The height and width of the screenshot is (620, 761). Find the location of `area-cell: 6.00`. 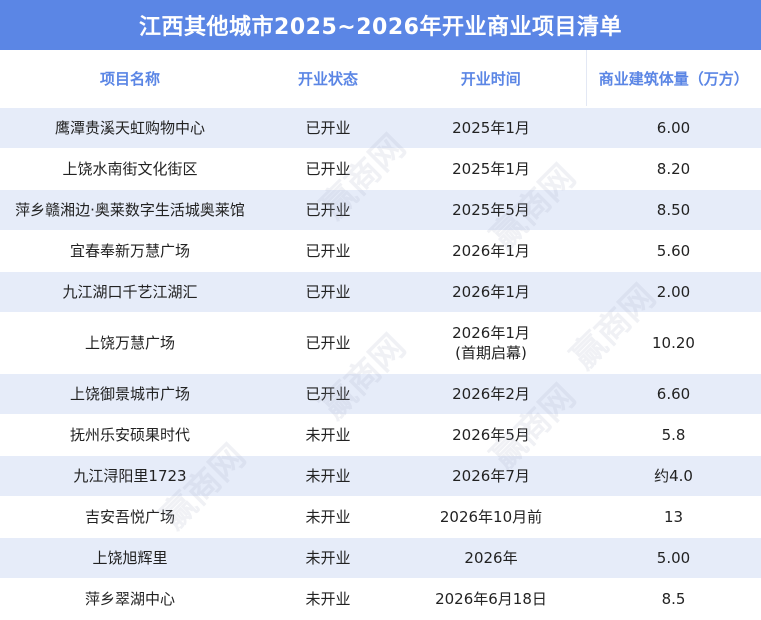

area-cell: 6.00 is located at coordinates (673, 128).